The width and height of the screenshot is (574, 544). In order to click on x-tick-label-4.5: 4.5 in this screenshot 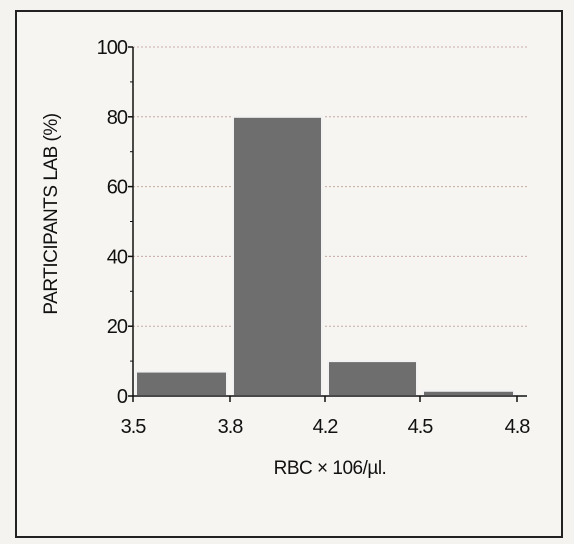, I will do `click(421, 427)`.